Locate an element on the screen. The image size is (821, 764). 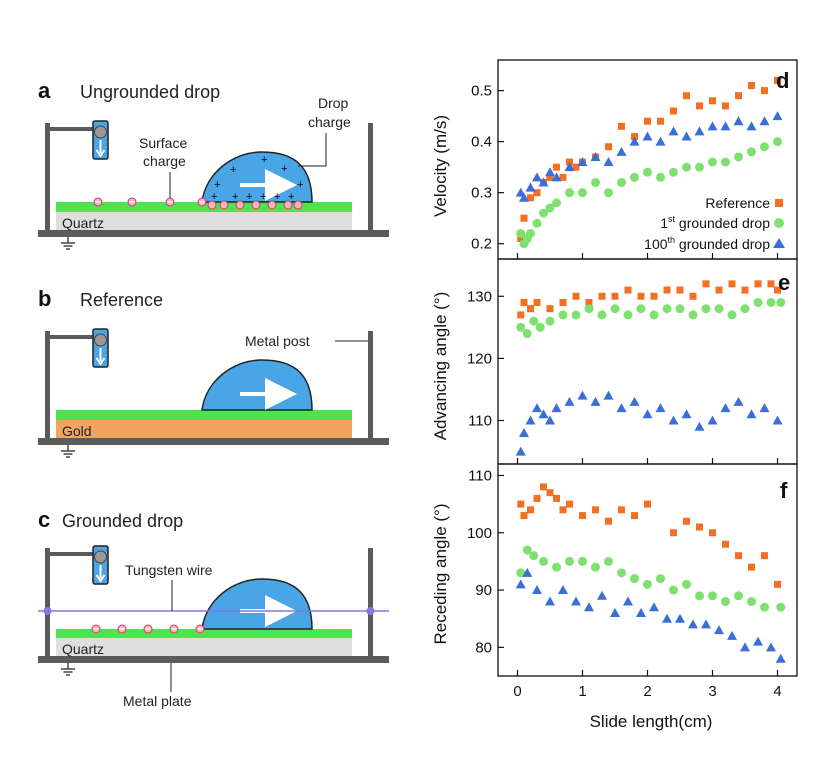
drop-charge-label-1: Drop is located at coordinates (333, 103).